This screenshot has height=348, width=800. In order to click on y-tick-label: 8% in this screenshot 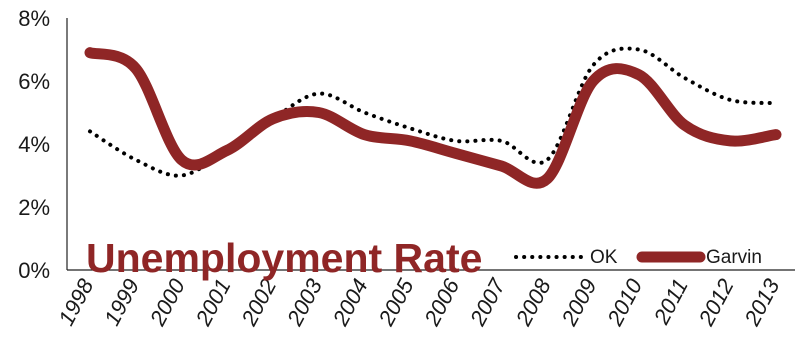, I will do `click(34, 18)`.